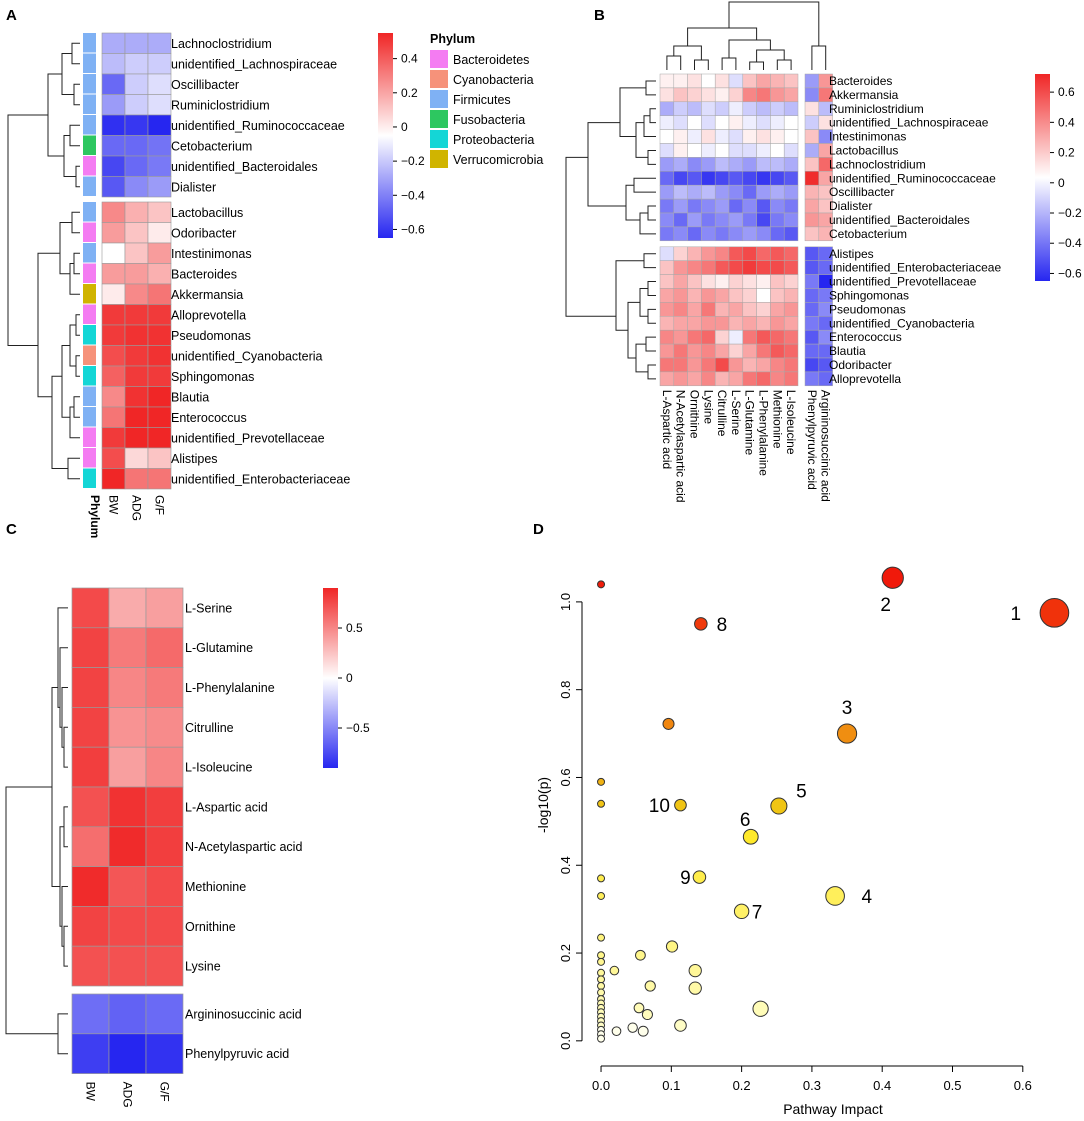 The width and height of the screenshot is (1084, 1121). What do you see at coordinates (685, 878) in the screenshot?
I see `pathway-label: 9` at bounding box center [685, 878].